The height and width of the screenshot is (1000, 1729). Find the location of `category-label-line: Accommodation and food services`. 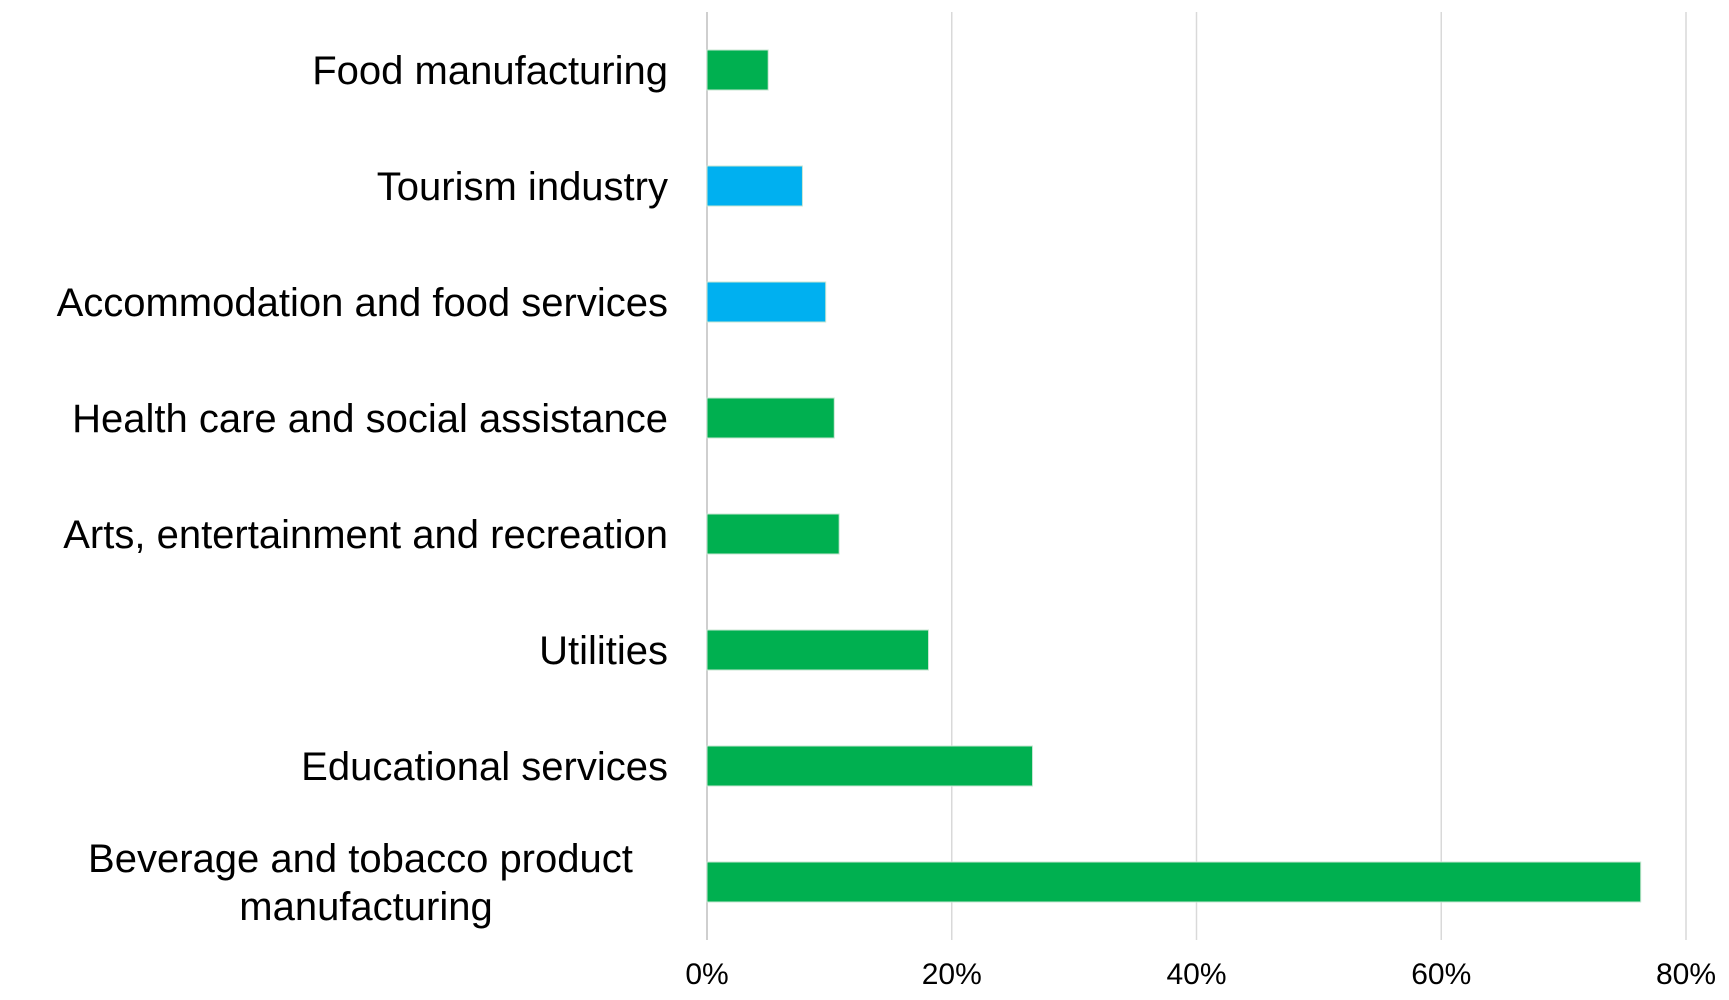

category-label-line: Accommodation and food services is located at coordinates (362, 303).